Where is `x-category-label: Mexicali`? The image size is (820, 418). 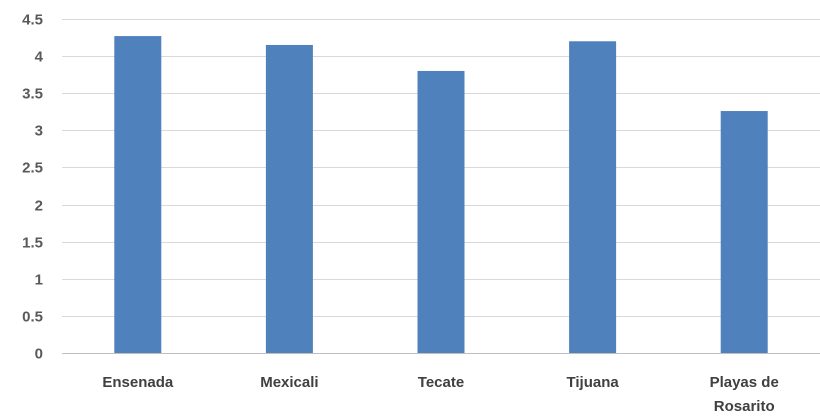 x-category-label: Mexicali is located at coordinates (289, 382).